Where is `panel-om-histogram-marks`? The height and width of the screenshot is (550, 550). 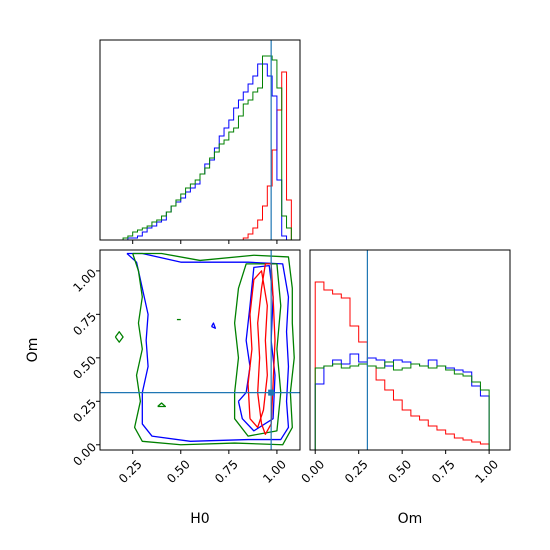 panel-om-histogram-marks is located at coordinates (402, 350).